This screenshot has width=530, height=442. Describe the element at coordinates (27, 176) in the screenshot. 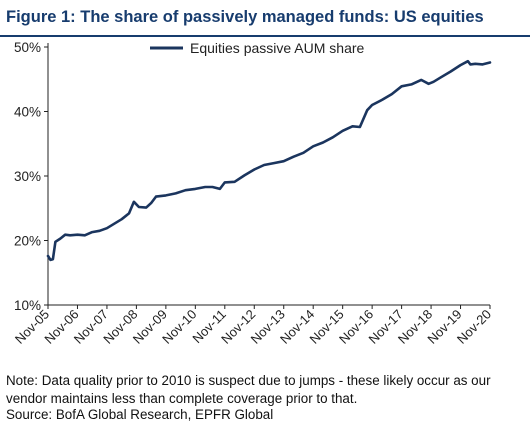

I see `y-tick-label: 30%` at that location.